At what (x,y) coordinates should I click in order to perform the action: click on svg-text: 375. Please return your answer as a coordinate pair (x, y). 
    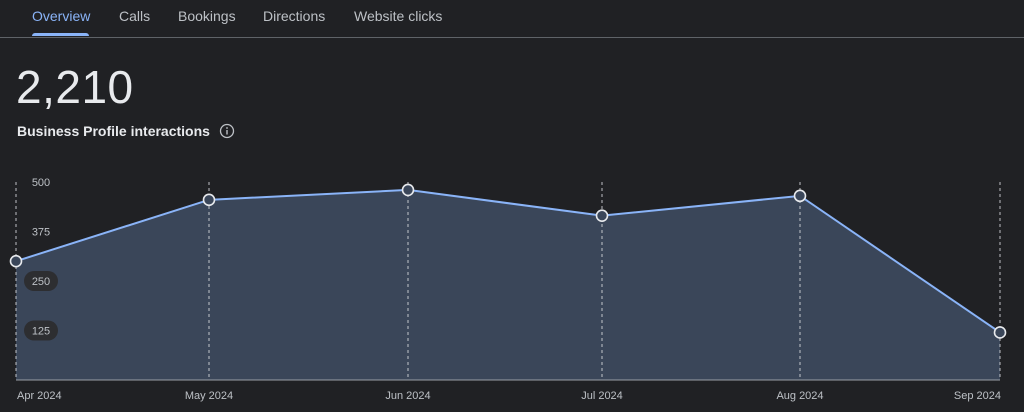
    Looking at the image, I should click on (41, 233).